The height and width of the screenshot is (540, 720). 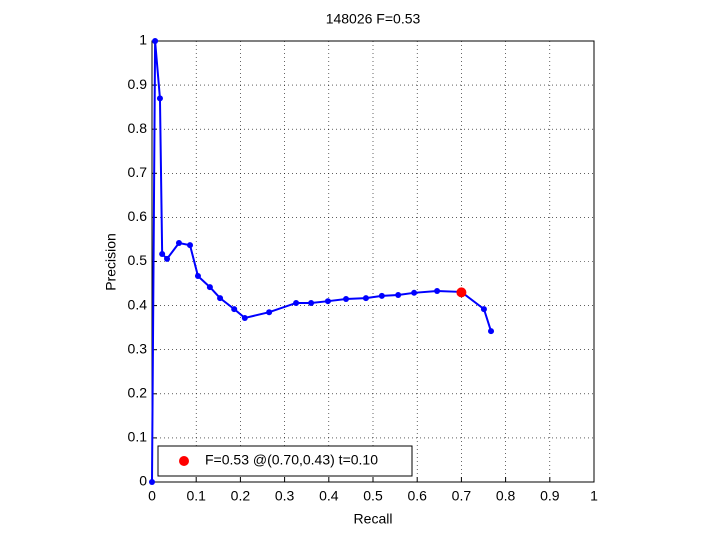 I want to click on legend-marker, so click(x=184, y=461).